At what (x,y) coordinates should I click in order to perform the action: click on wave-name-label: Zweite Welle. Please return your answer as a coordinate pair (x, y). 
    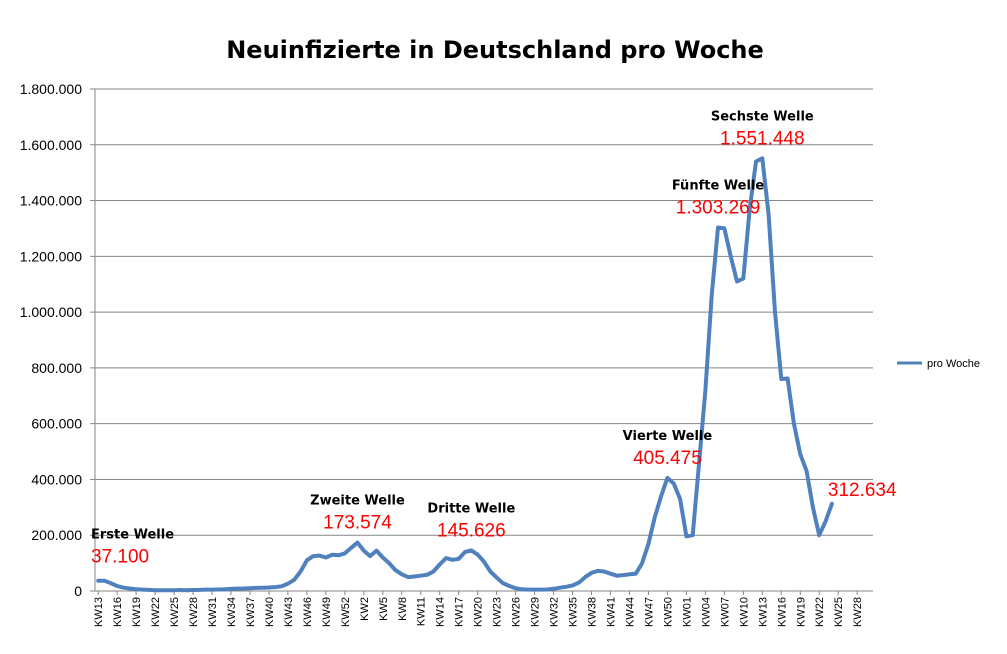
    Looking at the image, I should click on (357, 501).